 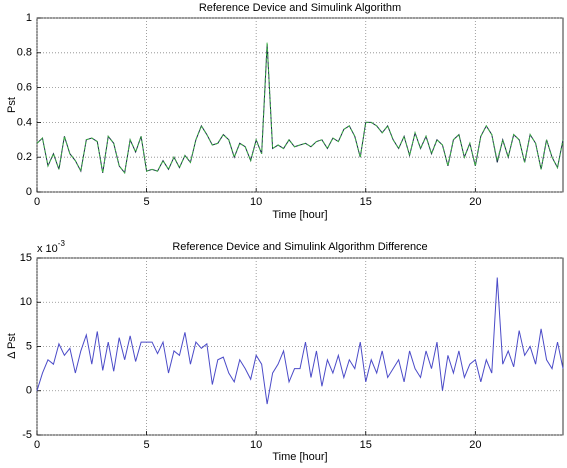 I want to click on y-tick-label: 5, so click(x=29, y=346).